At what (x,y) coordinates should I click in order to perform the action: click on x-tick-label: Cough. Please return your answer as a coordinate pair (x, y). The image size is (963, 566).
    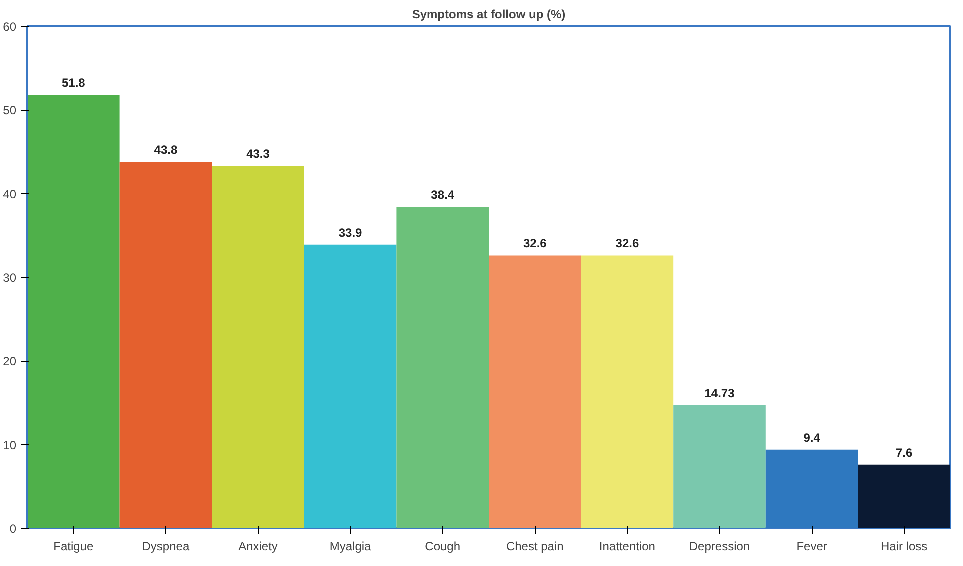
    Looking at the image, I should click on (443, 547).